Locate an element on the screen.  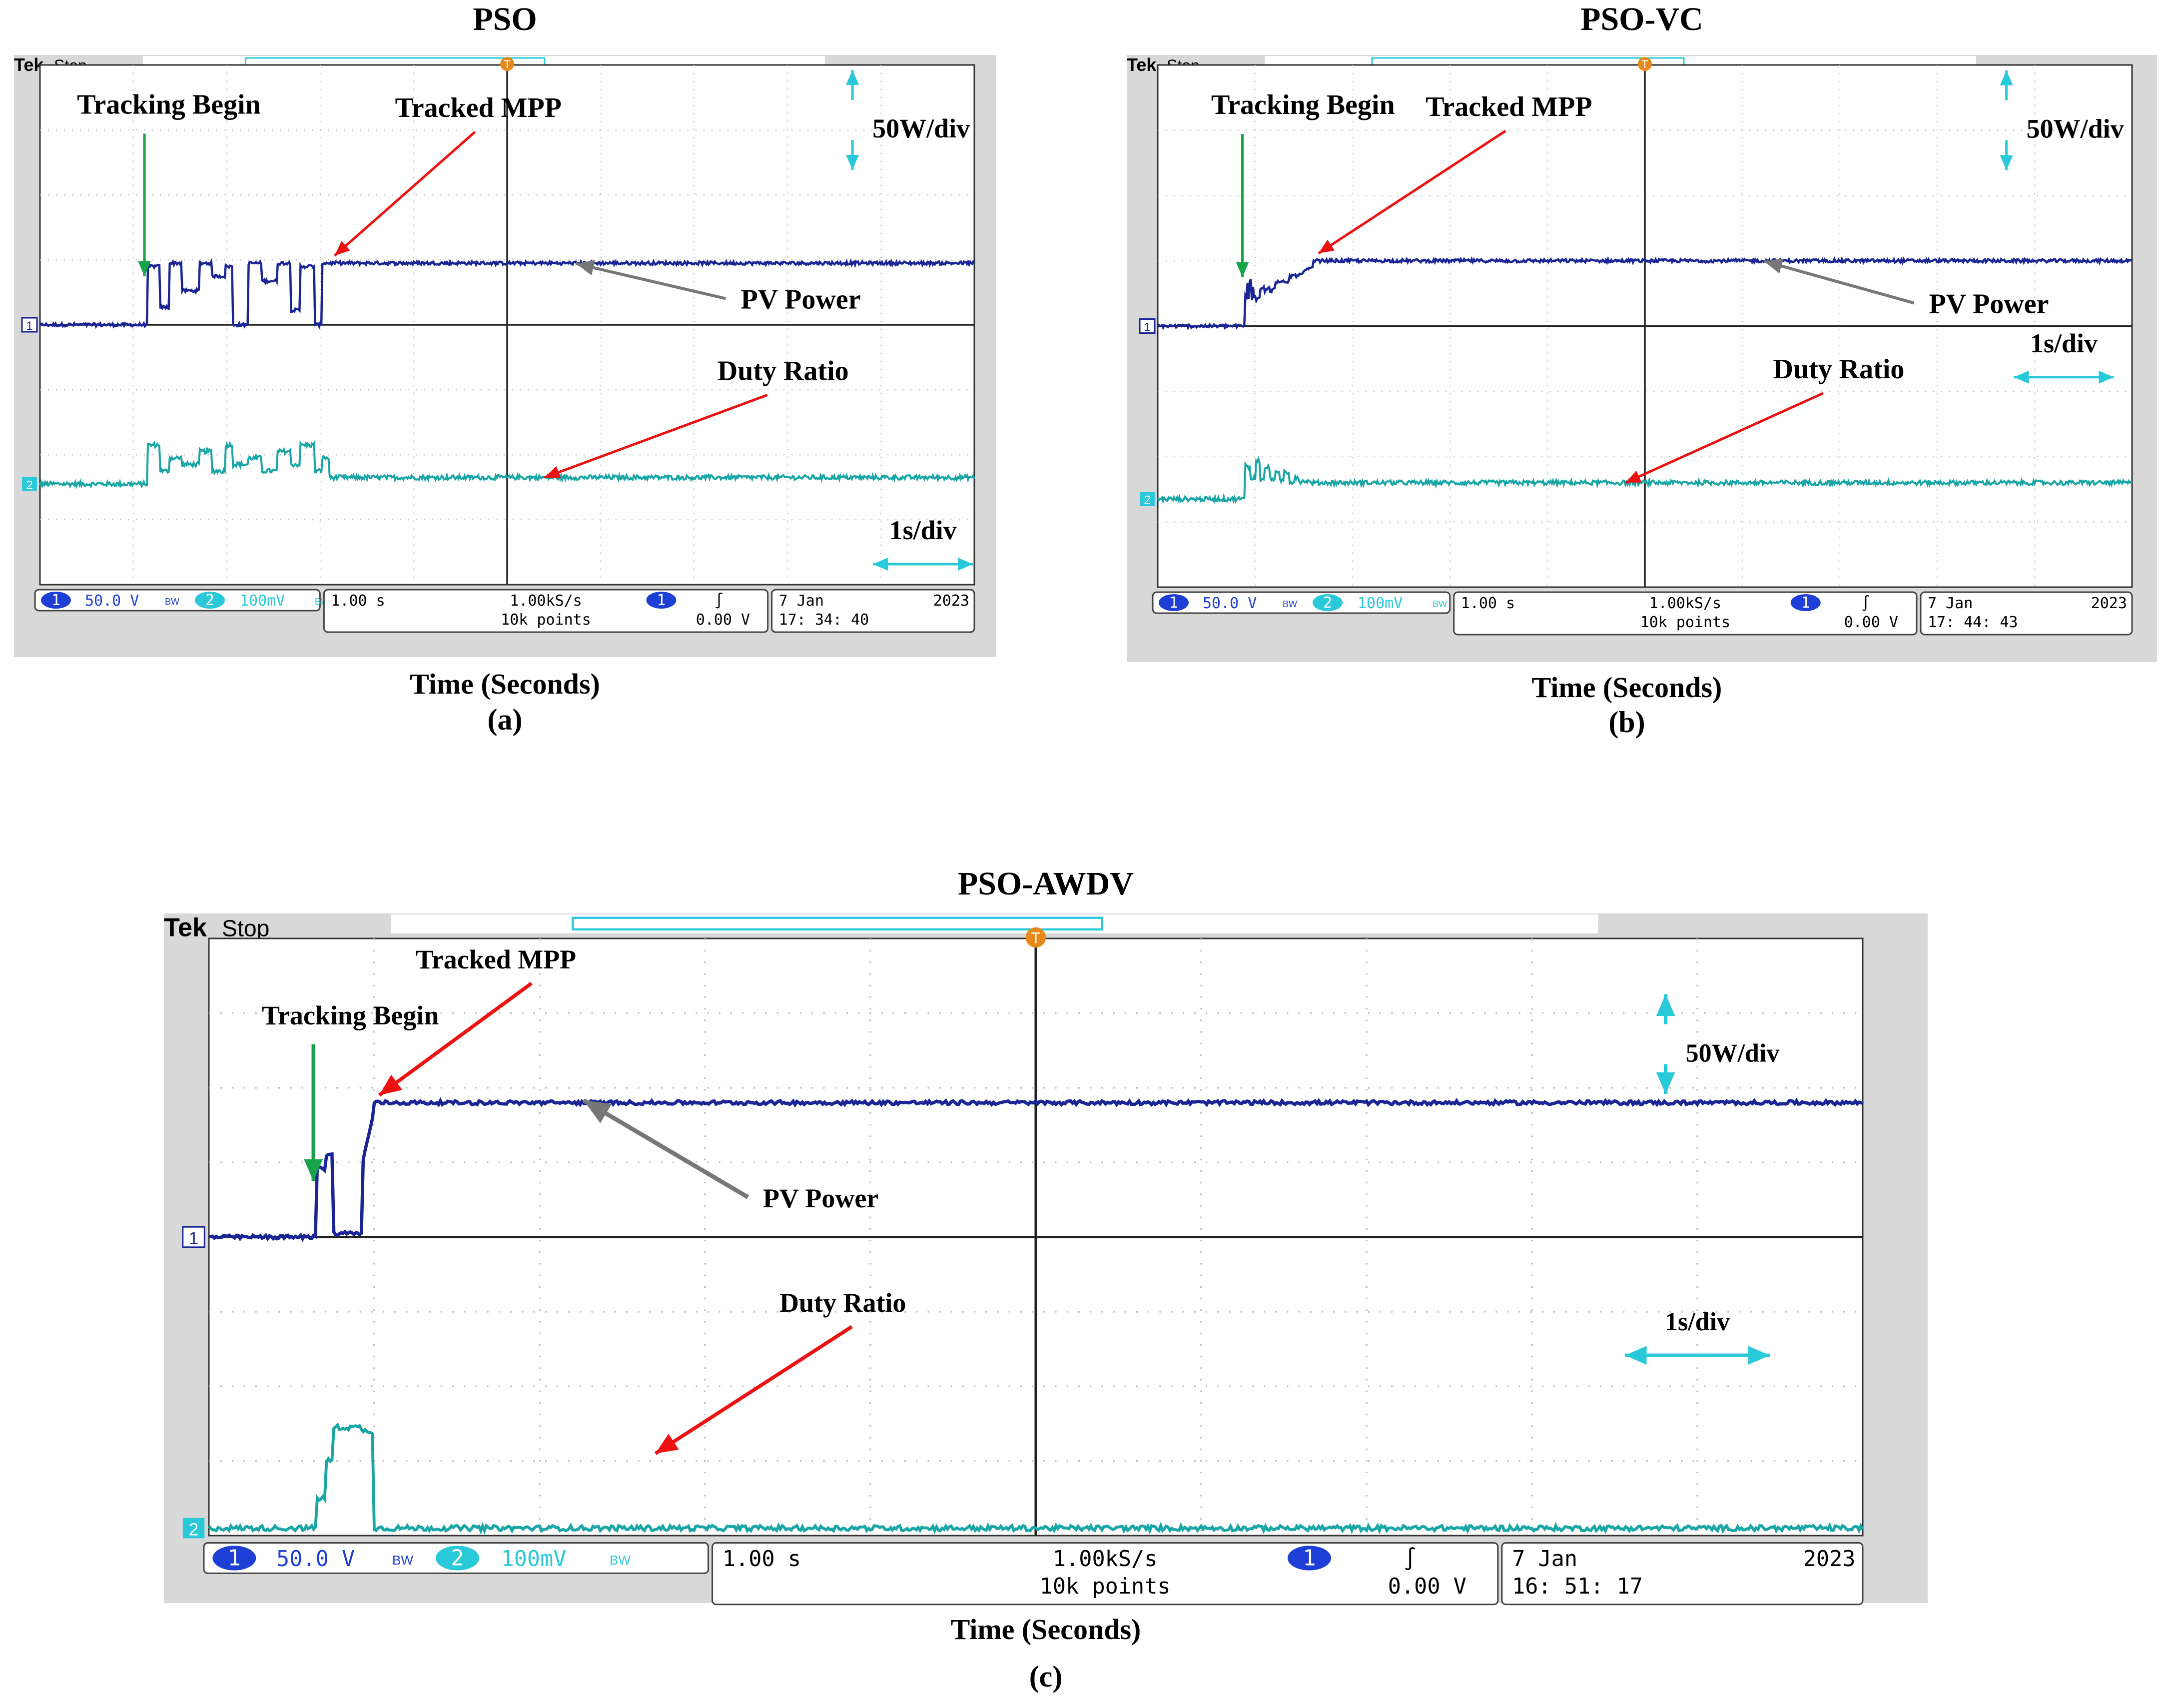
badge-trigger is located at coordinates (1309, 1558).